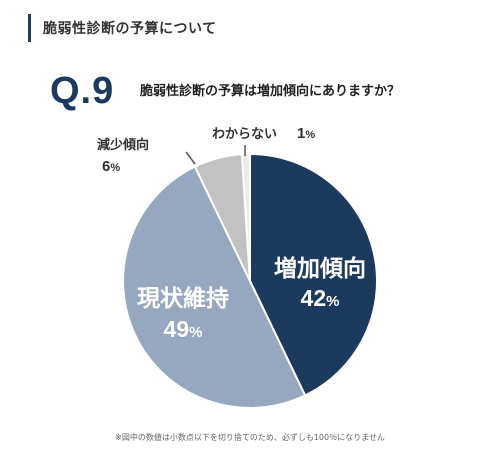 The image size is (500, 465). Describe the element at coordinates (183, 329) in the screenshot. I see `slice-value-1: 49%` at that location.